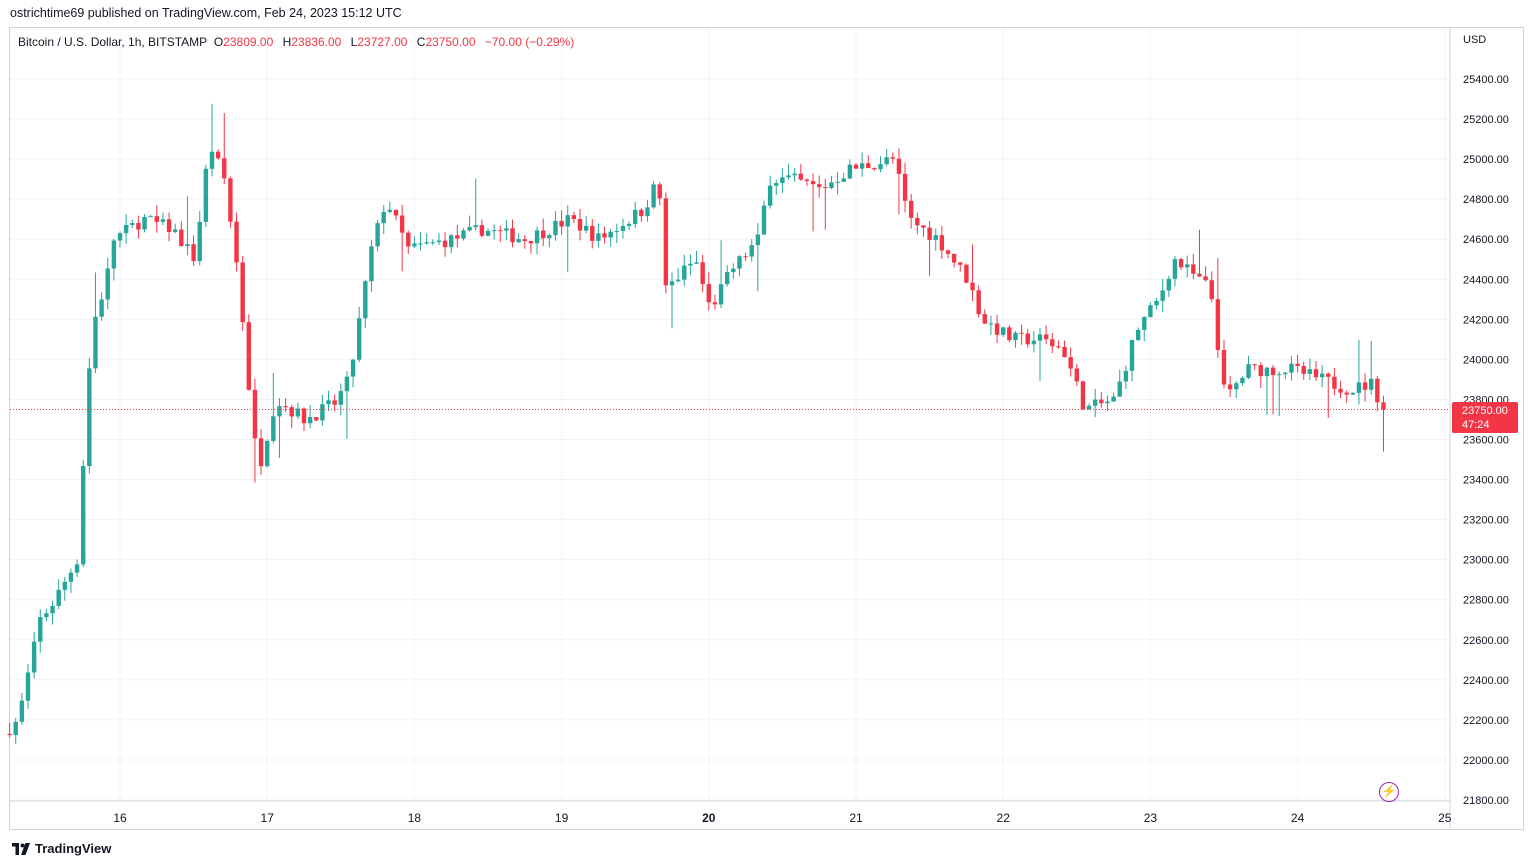  I want to click on price-tick-label: 22600.00, so click(1486, 641).